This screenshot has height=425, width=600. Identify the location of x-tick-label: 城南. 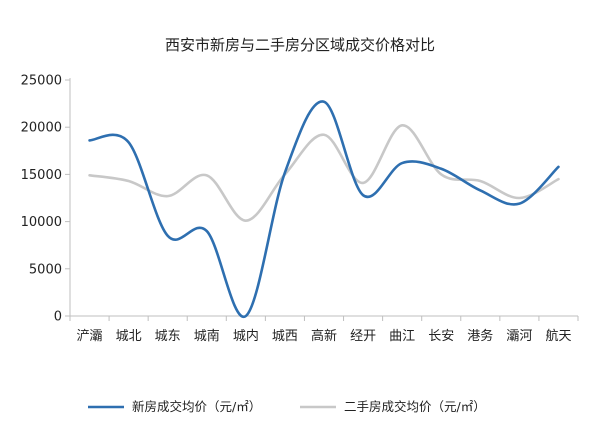
(207, 336).